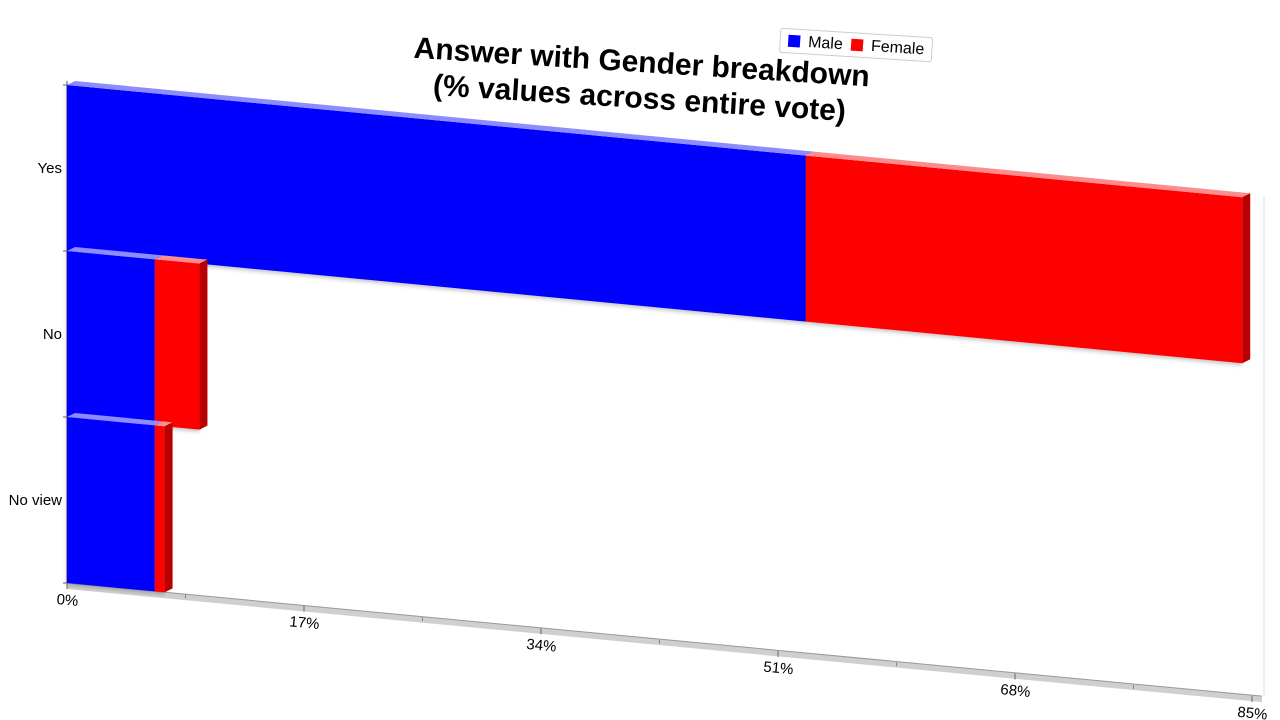 The height and width of the screenshot is (720, 1280). I want to click on category-label: No view, so click(36, 500).